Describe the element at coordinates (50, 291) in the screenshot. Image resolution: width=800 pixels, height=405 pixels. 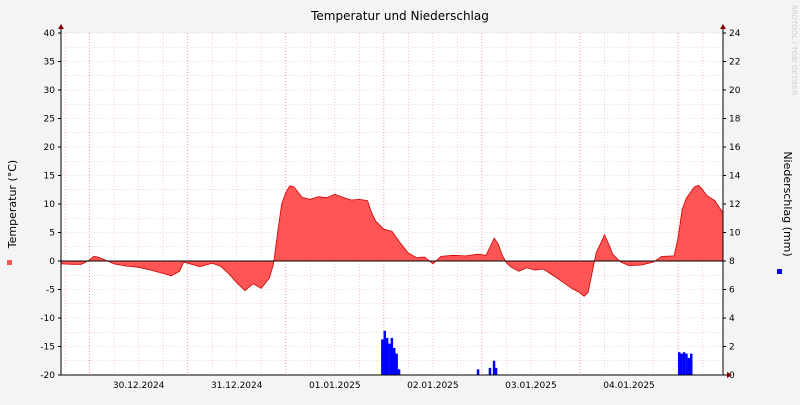
I see `y-left-tick-label: -5` at that location.